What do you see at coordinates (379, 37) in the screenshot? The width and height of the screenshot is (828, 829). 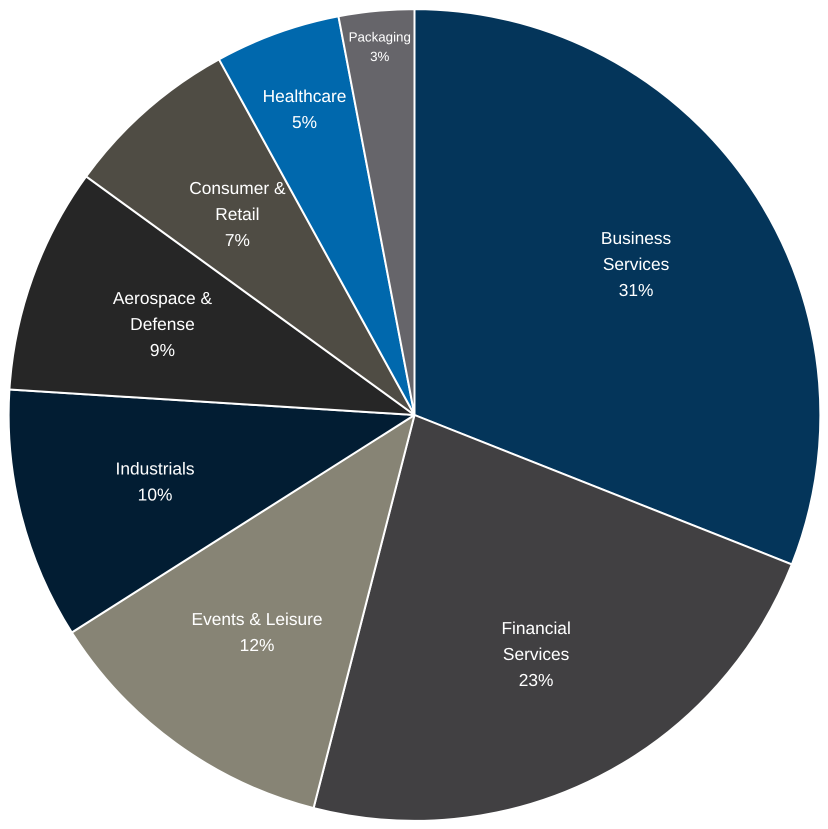 I see `slice-label: Packaging` at bounding box center [379, 37].